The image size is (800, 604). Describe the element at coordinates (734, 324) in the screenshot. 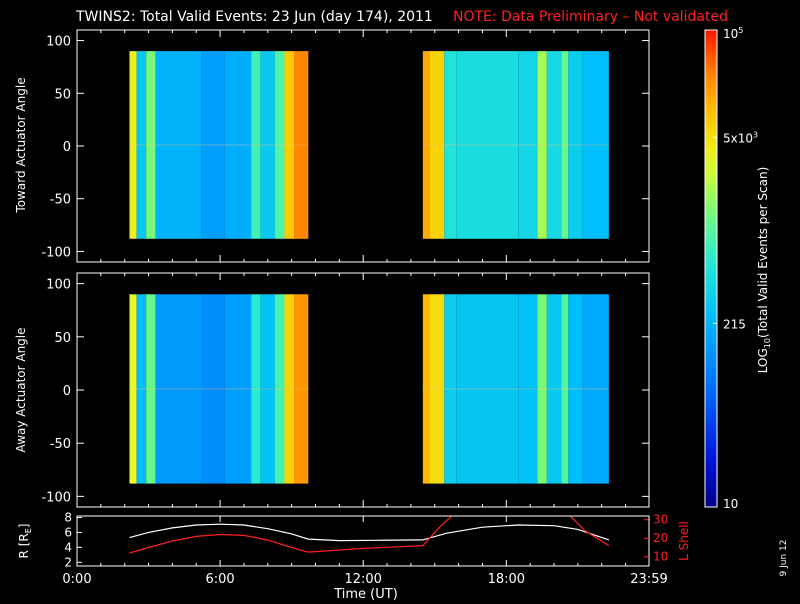

I see `colorbar-tick-label: 215` at that location.